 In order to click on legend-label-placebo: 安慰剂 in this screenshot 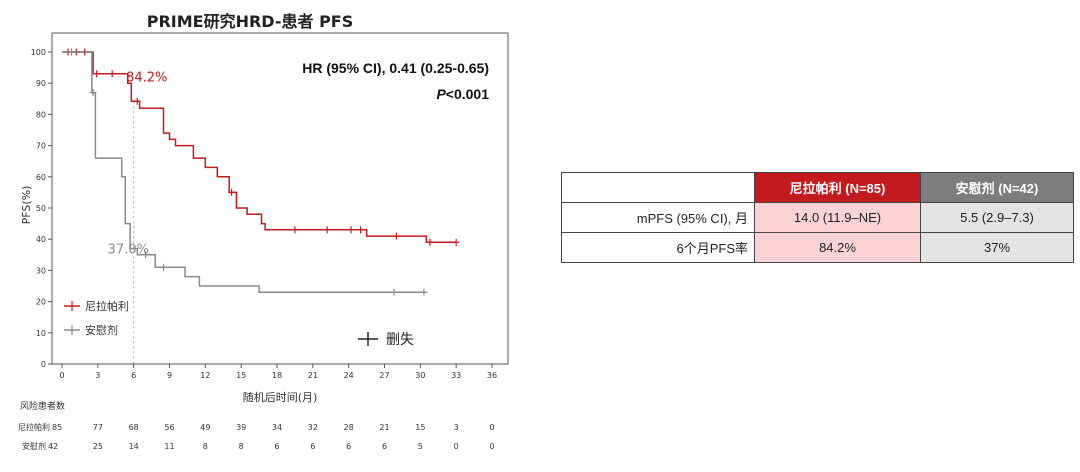, I will do `click(101, 330)`.